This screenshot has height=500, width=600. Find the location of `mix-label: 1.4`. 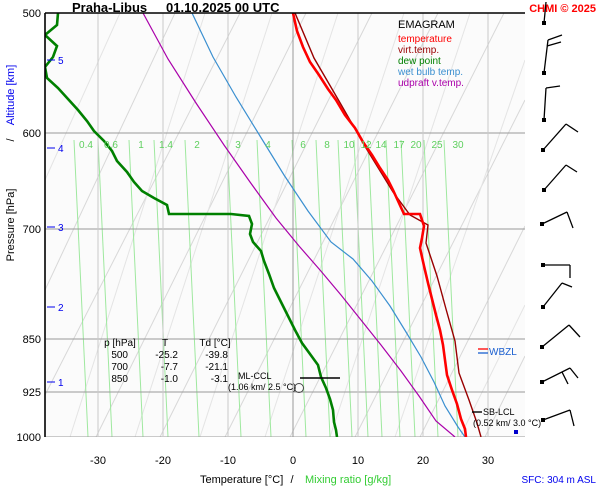

mix-label: 1.4 is located at coordinates (166, 145).